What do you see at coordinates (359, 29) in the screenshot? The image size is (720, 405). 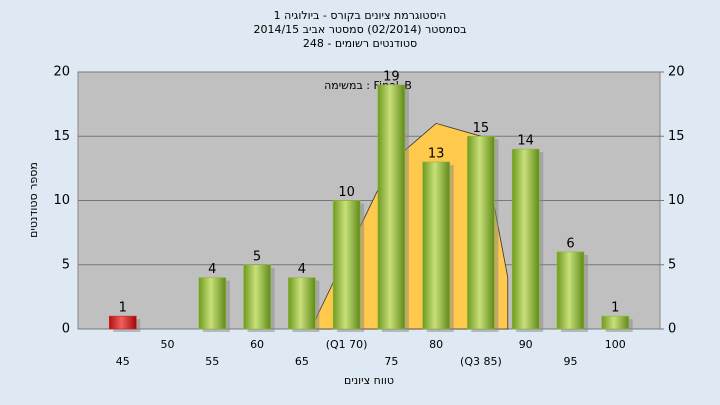 I see `title: בסמסטר (02/2014) סמסטר אביב 2014/15` at bounding box center [359, 29].